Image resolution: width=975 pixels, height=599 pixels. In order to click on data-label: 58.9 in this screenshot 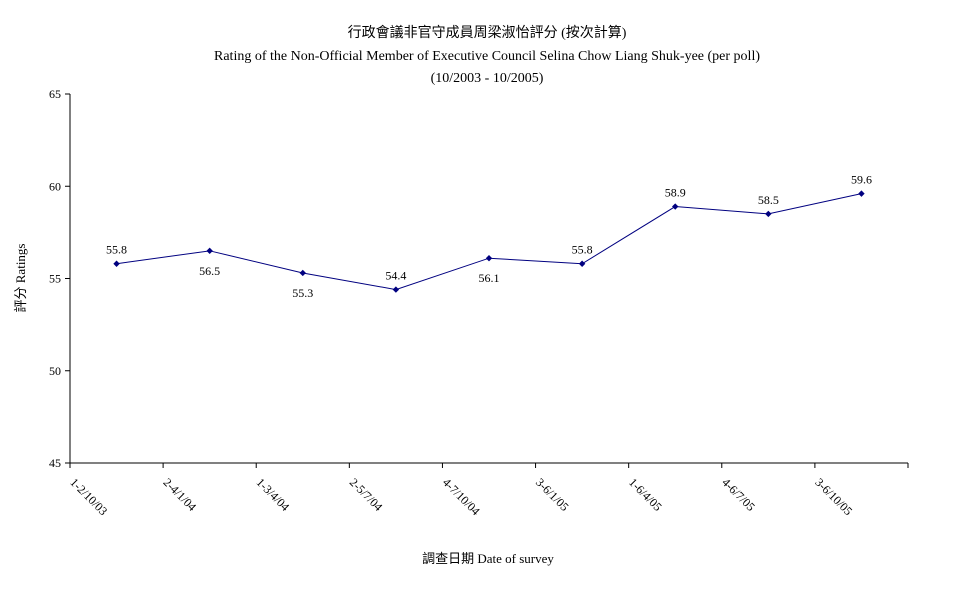, I will do `click(675, 193)`.